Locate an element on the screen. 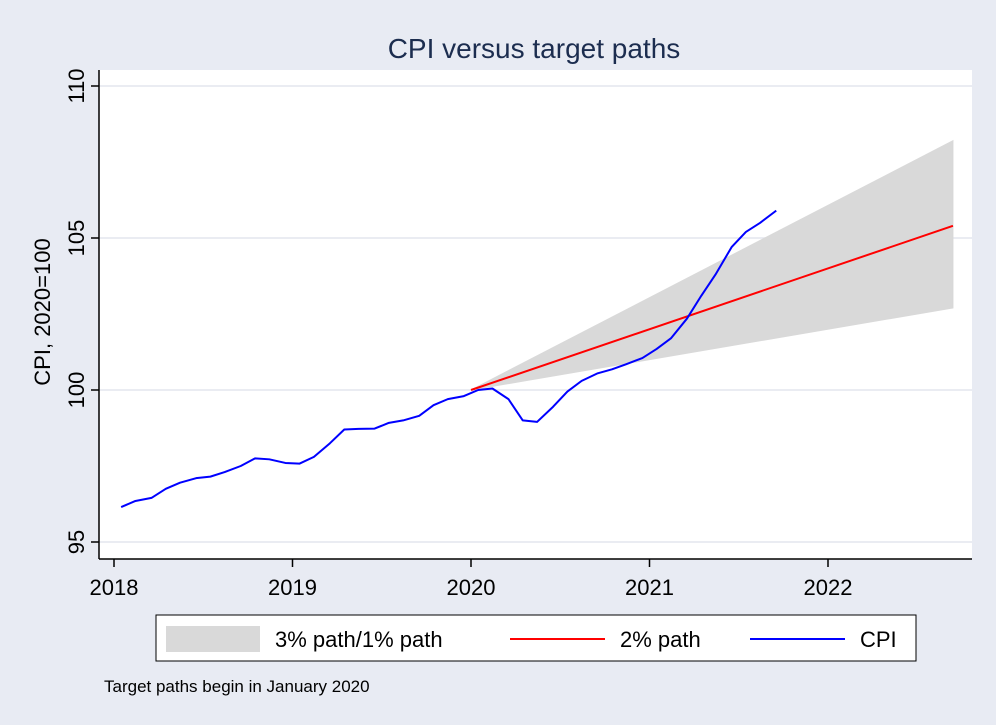 The width and height of the screenshot is (996, 725). y-tick-label-100: 100 is located at coordinates (76, 390).